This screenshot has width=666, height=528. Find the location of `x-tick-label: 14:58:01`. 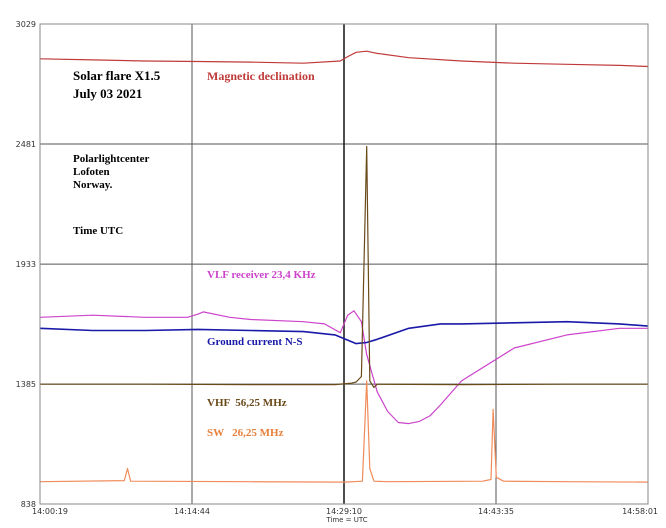

x-tick-label: 14:58:01 is located at coordinates (640, 511).